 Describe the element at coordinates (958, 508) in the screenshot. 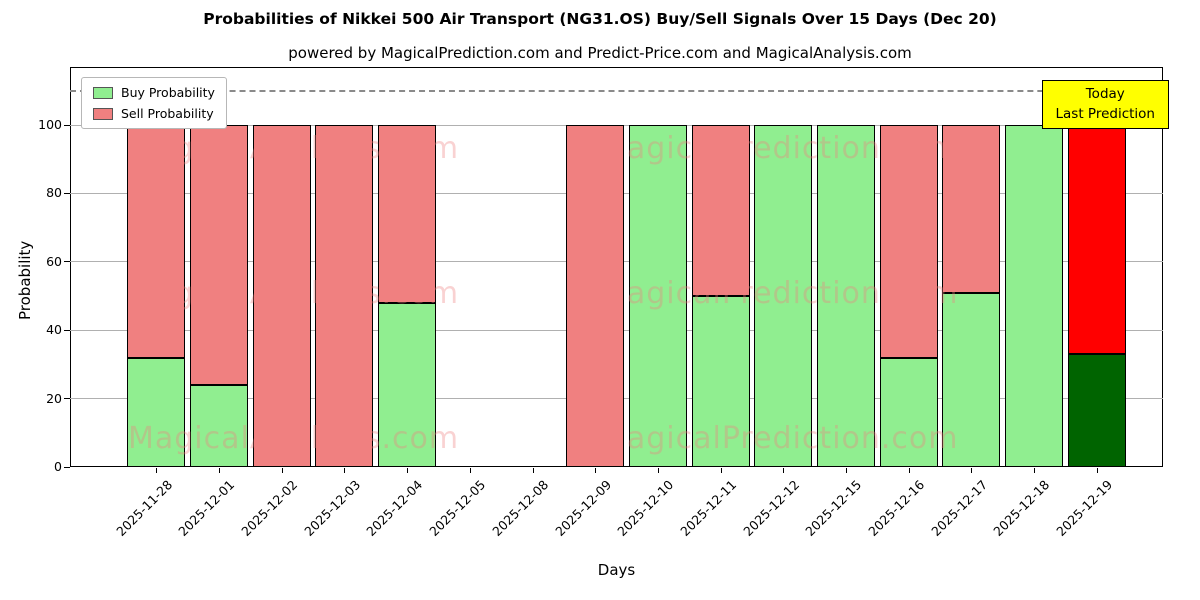

I see `x-tick-label: 2025-12-17` at that location.